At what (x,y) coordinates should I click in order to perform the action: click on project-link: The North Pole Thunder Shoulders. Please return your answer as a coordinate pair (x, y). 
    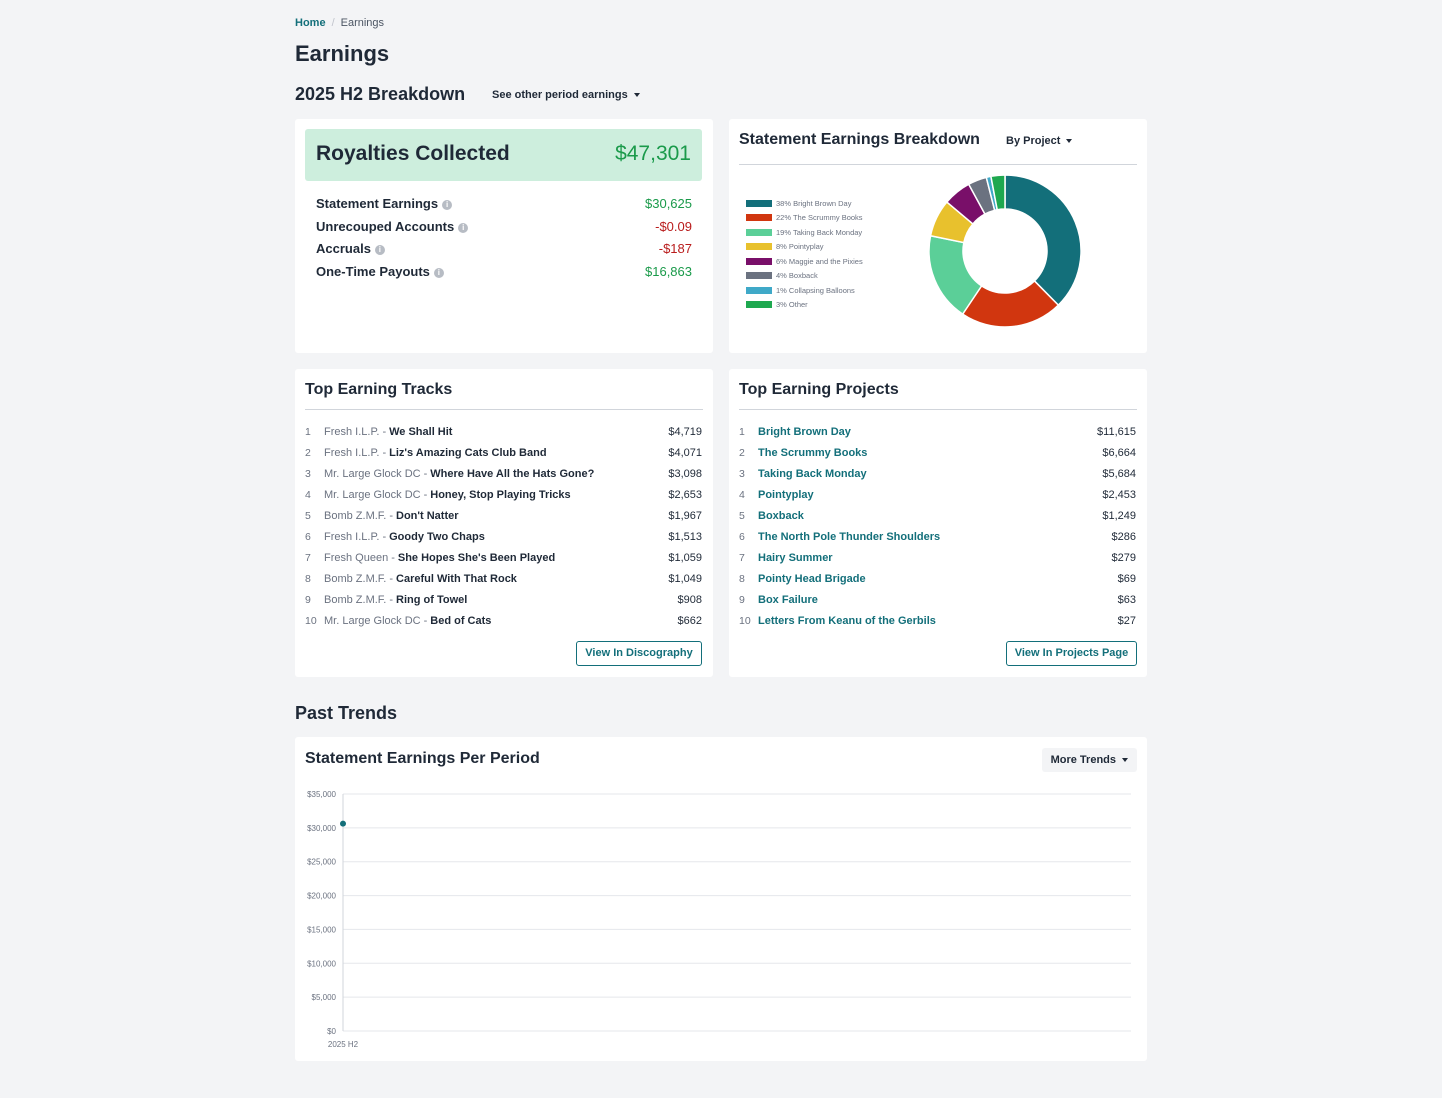
    Looking at the image, I should click on (849, 536).